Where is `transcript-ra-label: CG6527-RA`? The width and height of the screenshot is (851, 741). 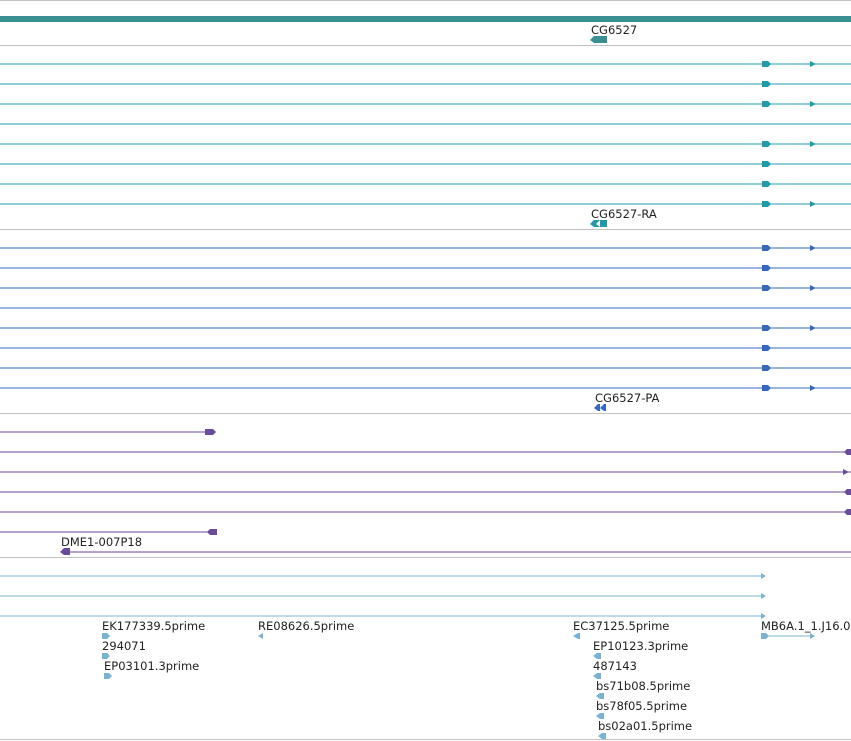
transcript-ra-label: CG6527-RA is located at coordinates (624, 214).